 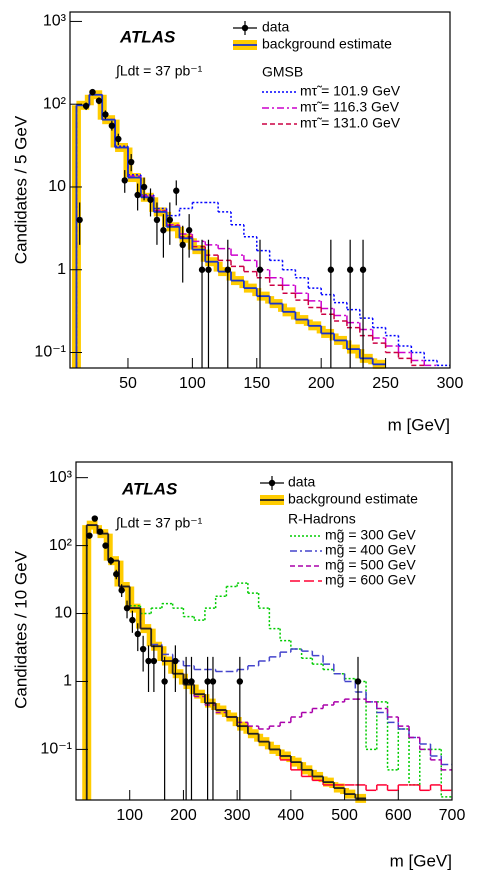 What do you see at coordinates (344, 815) in the screenshot?
I see `x-tick-label: 500` at bounding box center [344, 815].